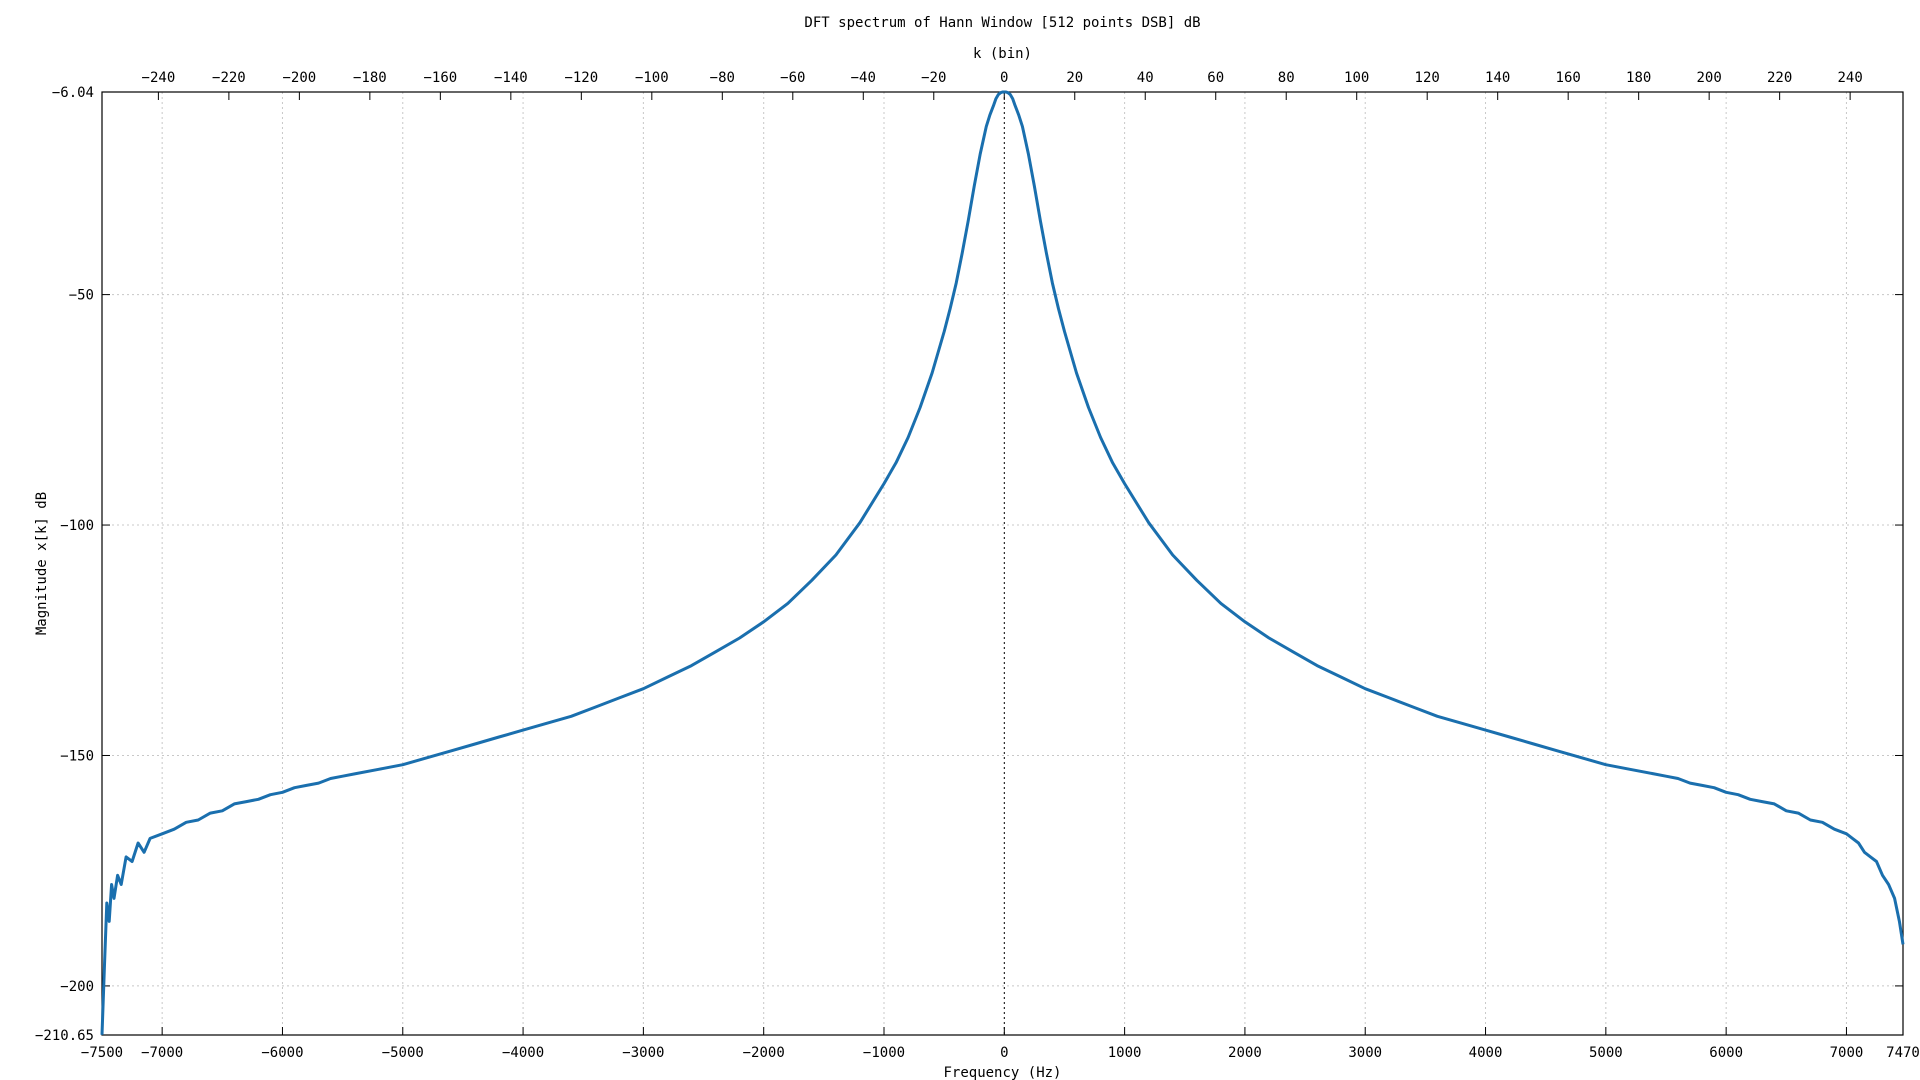 The height and width of the screenshot is (1080, 1920). Describe the element at coordinates (1002, 1072) in the screenshot. I see `x-axis-title: Frequency (Hz)` at that location.